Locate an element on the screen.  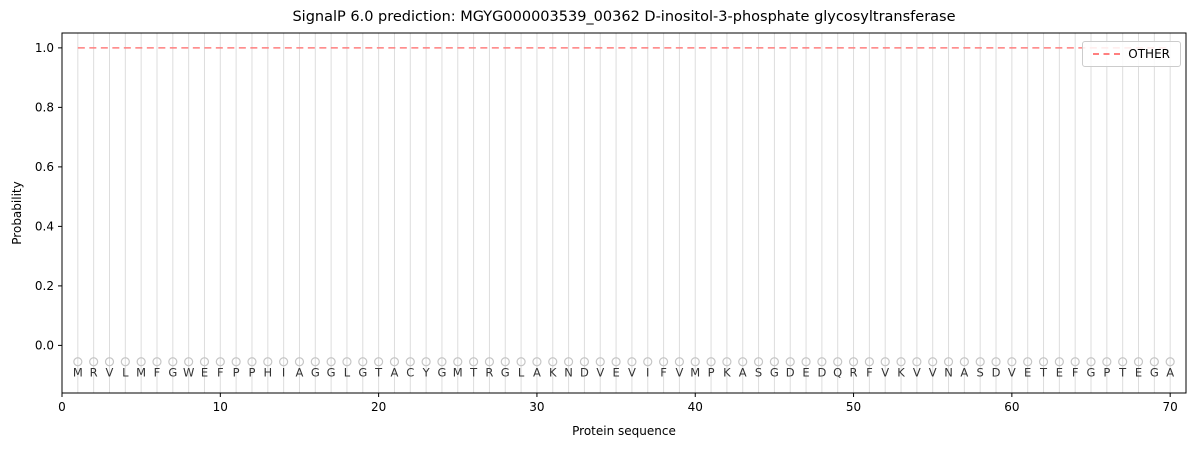
y-tick-label: 0.0 is located at coordinates (44, 345).